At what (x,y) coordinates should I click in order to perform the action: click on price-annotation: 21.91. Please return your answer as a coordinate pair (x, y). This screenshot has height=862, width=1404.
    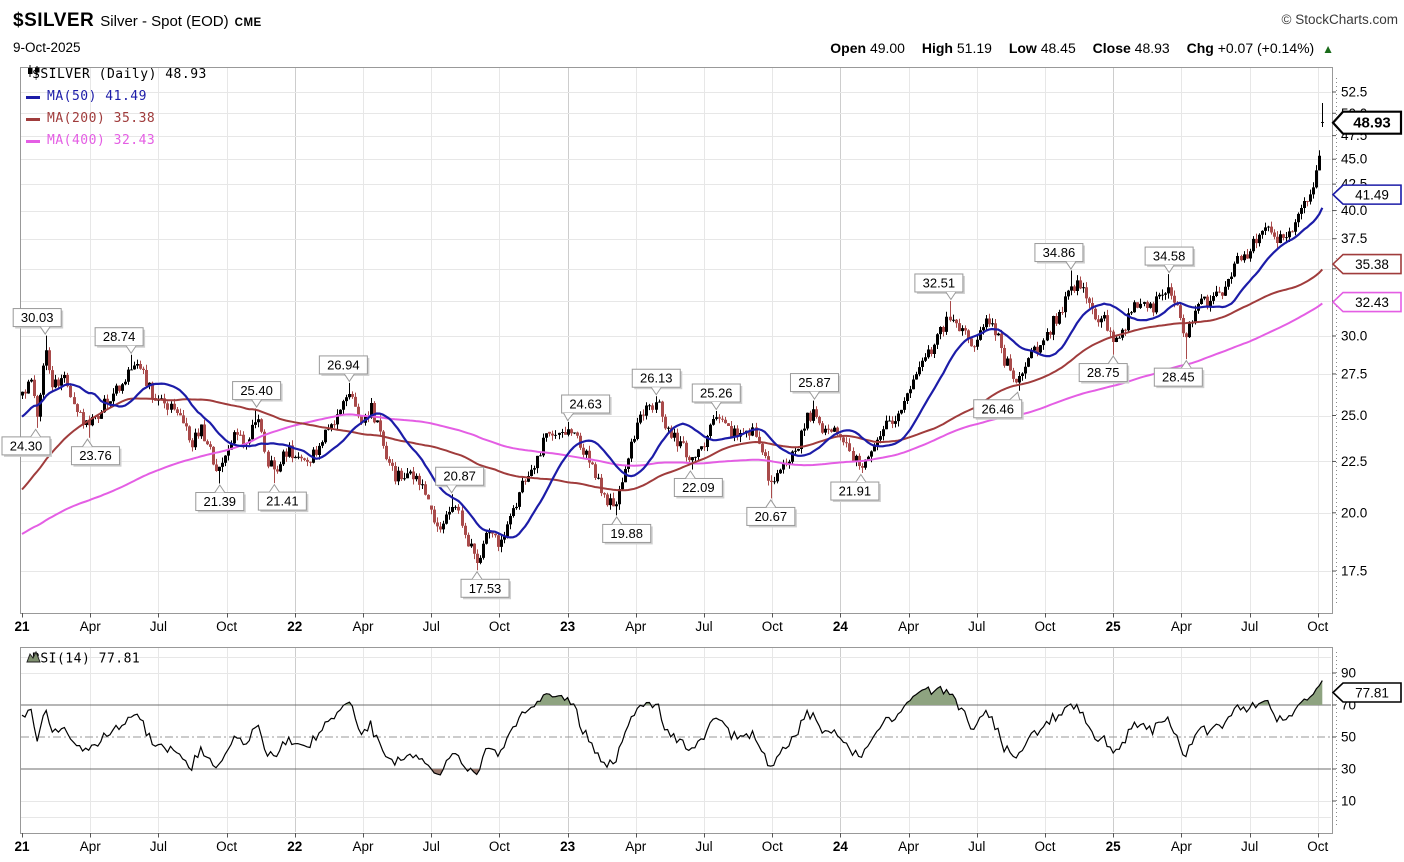
    Looking at the image, I should click on (855, 488).